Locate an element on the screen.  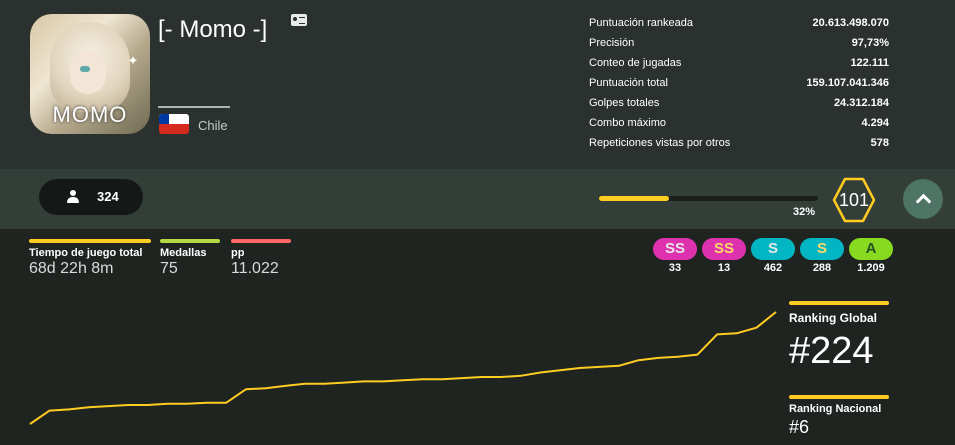
metric-label: pp is located at coordinates (238, 253).